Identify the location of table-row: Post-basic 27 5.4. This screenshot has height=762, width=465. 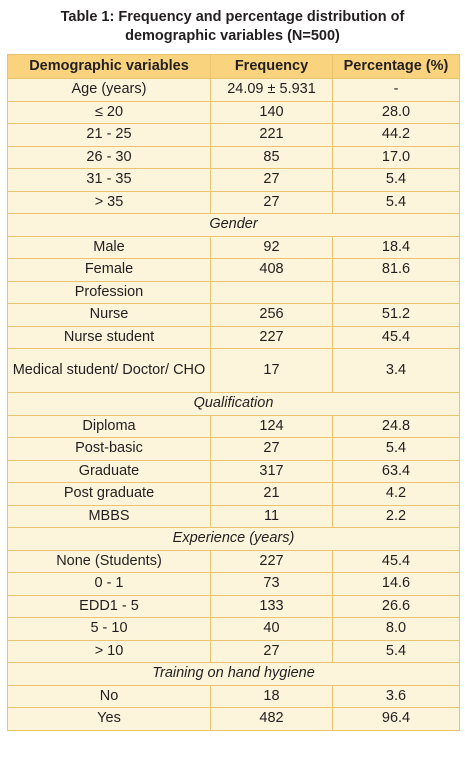
(233, 449).